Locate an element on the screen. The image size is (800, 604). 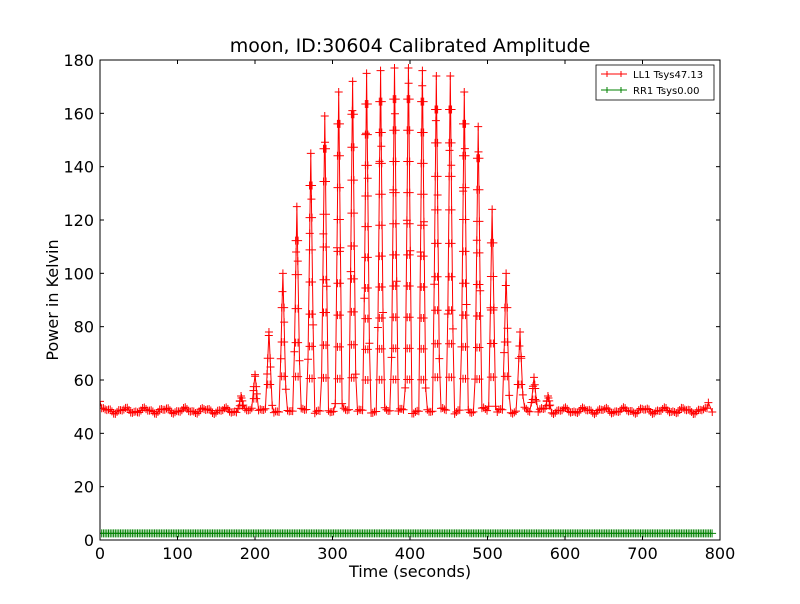
series-rr1-marker-path is located at coordinates (408, 533).